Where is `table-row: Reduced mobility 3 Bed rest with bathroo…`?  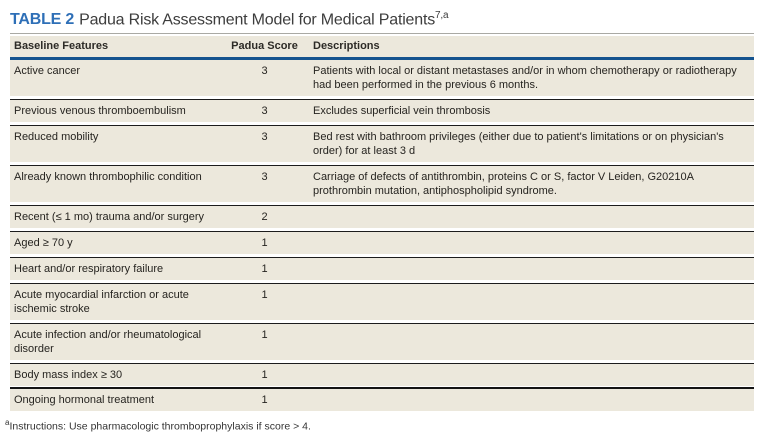 table-row: Reduced mobility 3 Bed rest with bathroo… is located at coordinates (382, 144).